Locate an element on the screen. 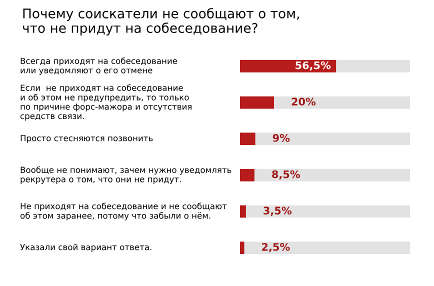 This screenshot has height=286, width=434. data-label: 9% is located at coordinates (281, 138).